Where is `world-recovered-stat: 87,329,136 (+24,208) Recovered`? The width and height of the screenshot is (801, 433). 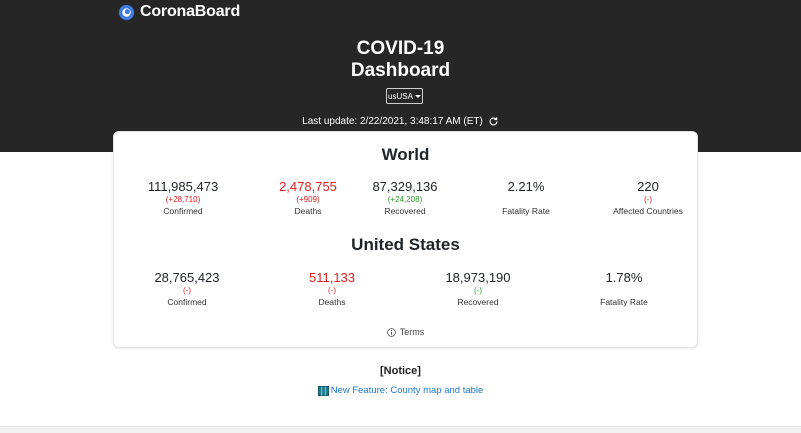
world-recovered-stat: 87,329,136 (+24,208) Recovered is located at coordinates (405, 198).